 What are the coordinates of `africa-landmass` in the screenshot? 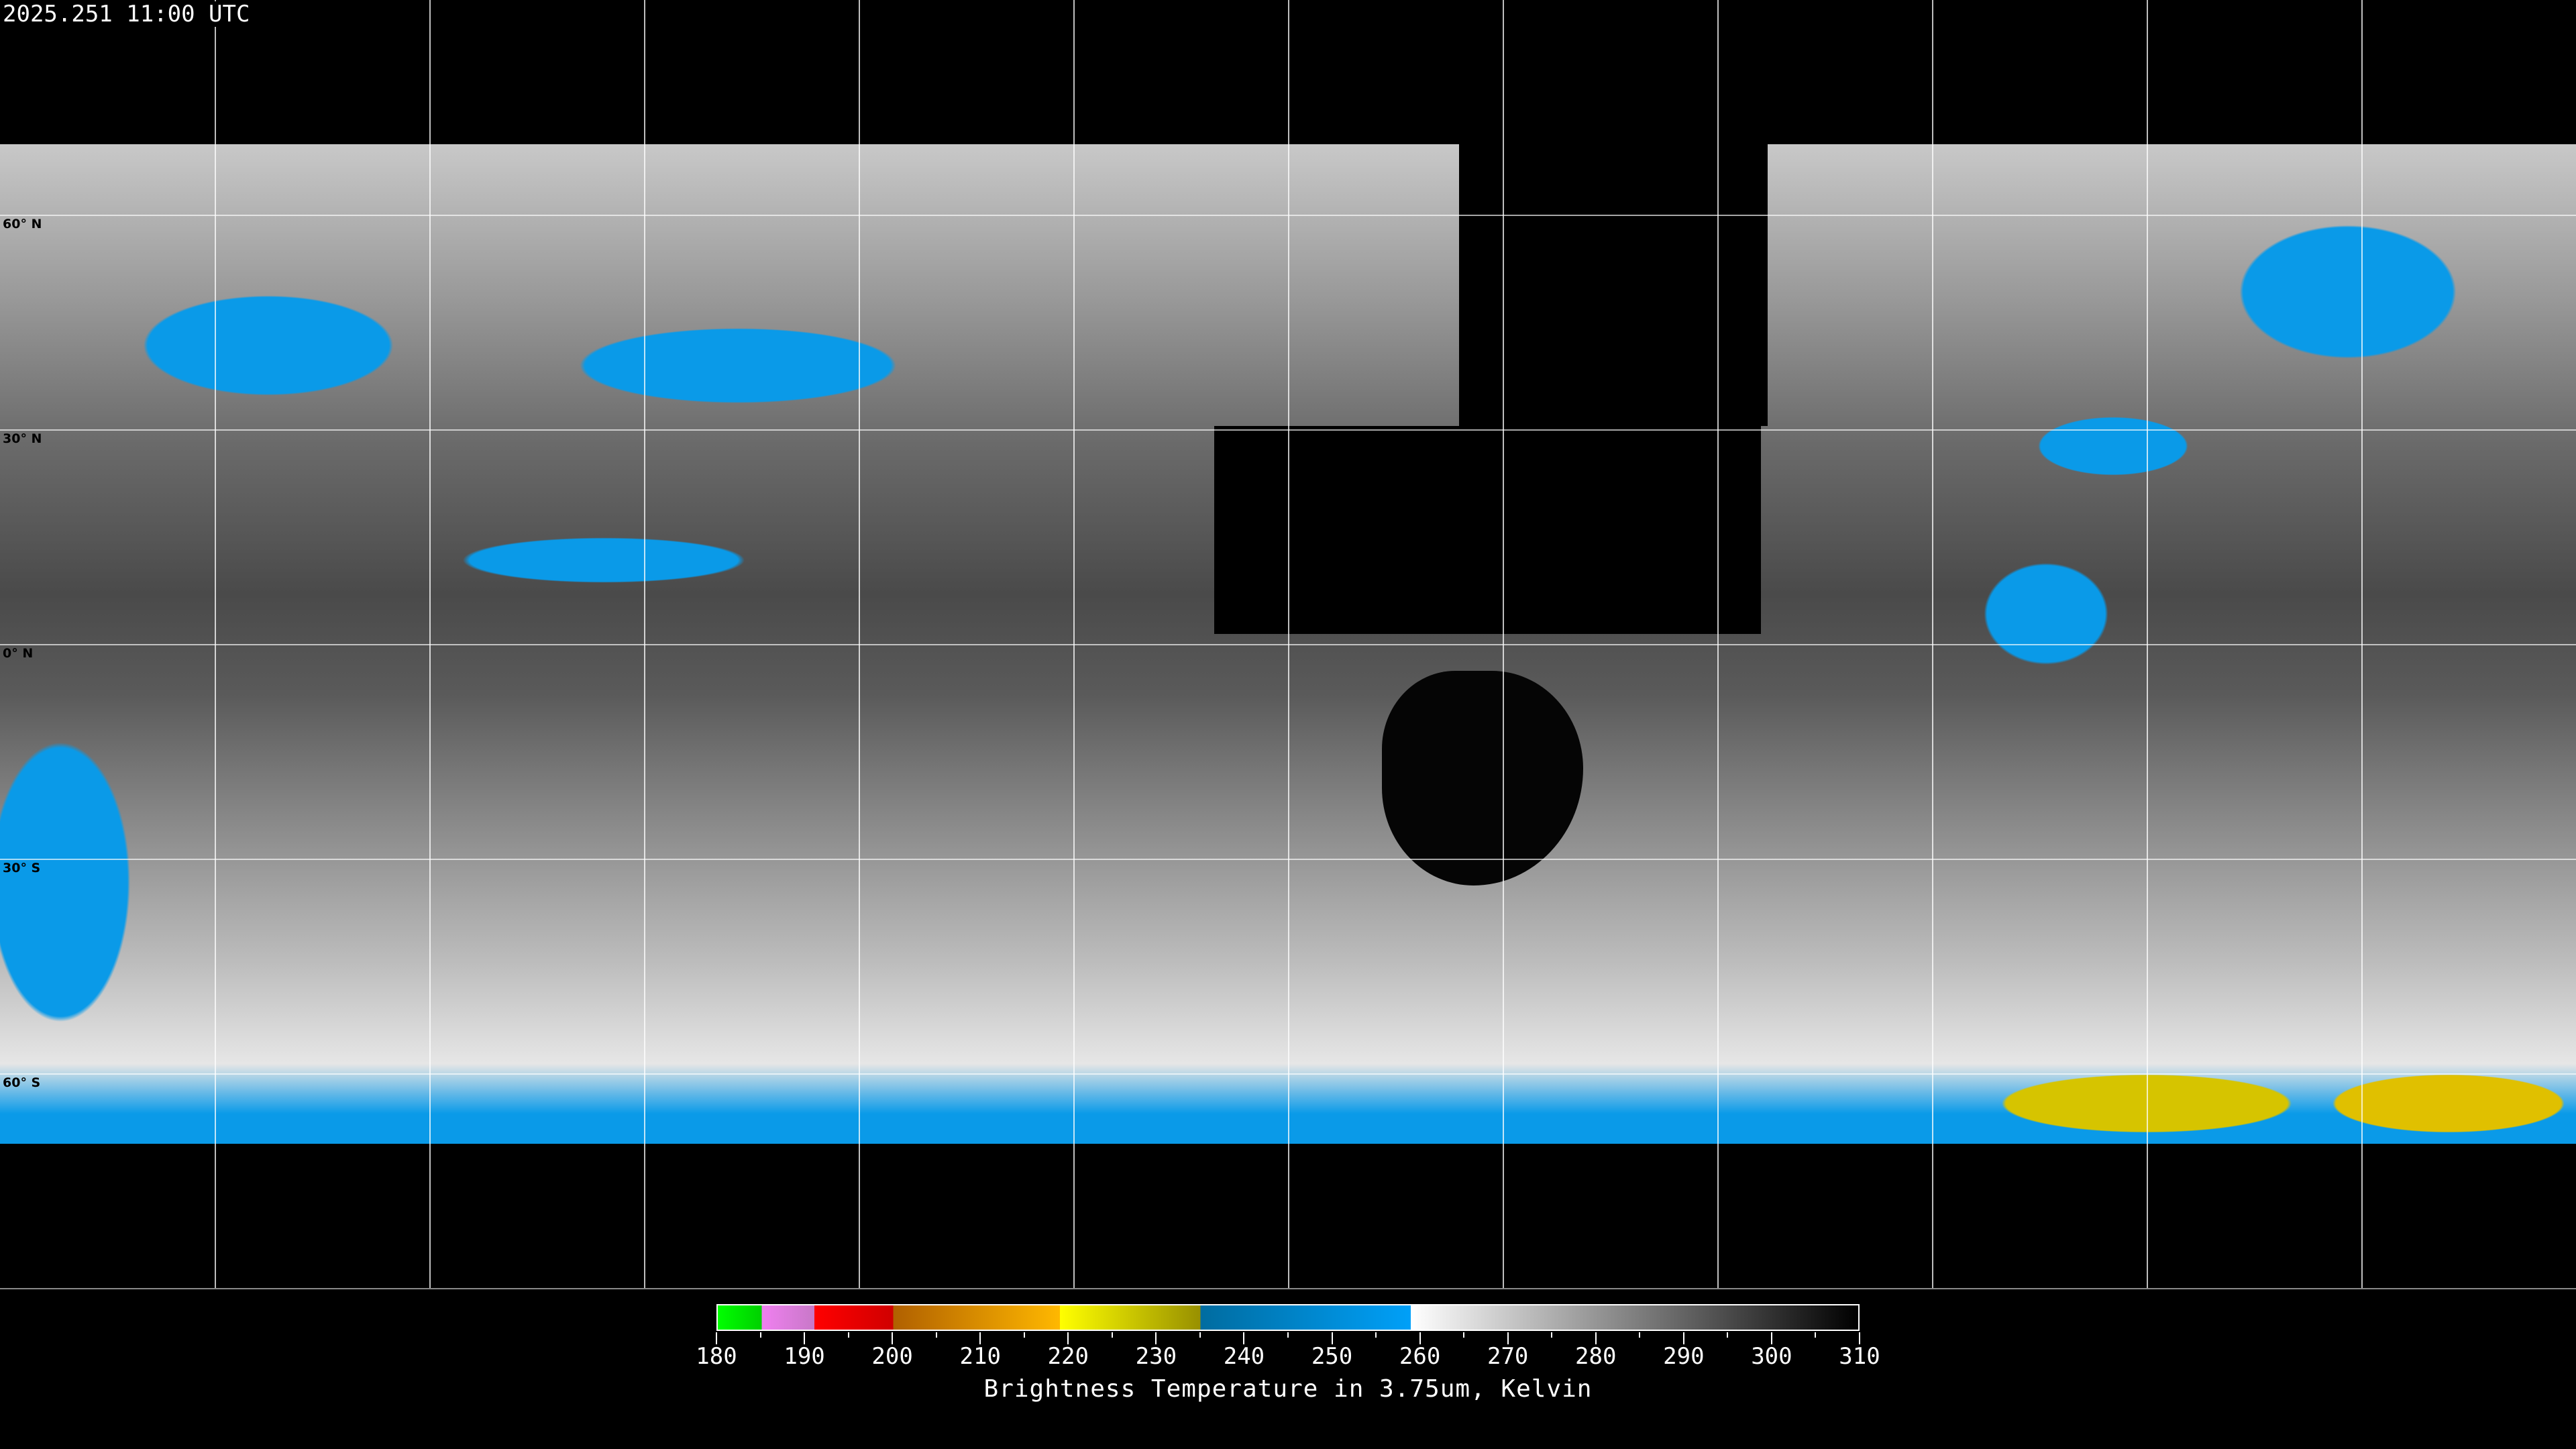 It's located at (1482, 778).